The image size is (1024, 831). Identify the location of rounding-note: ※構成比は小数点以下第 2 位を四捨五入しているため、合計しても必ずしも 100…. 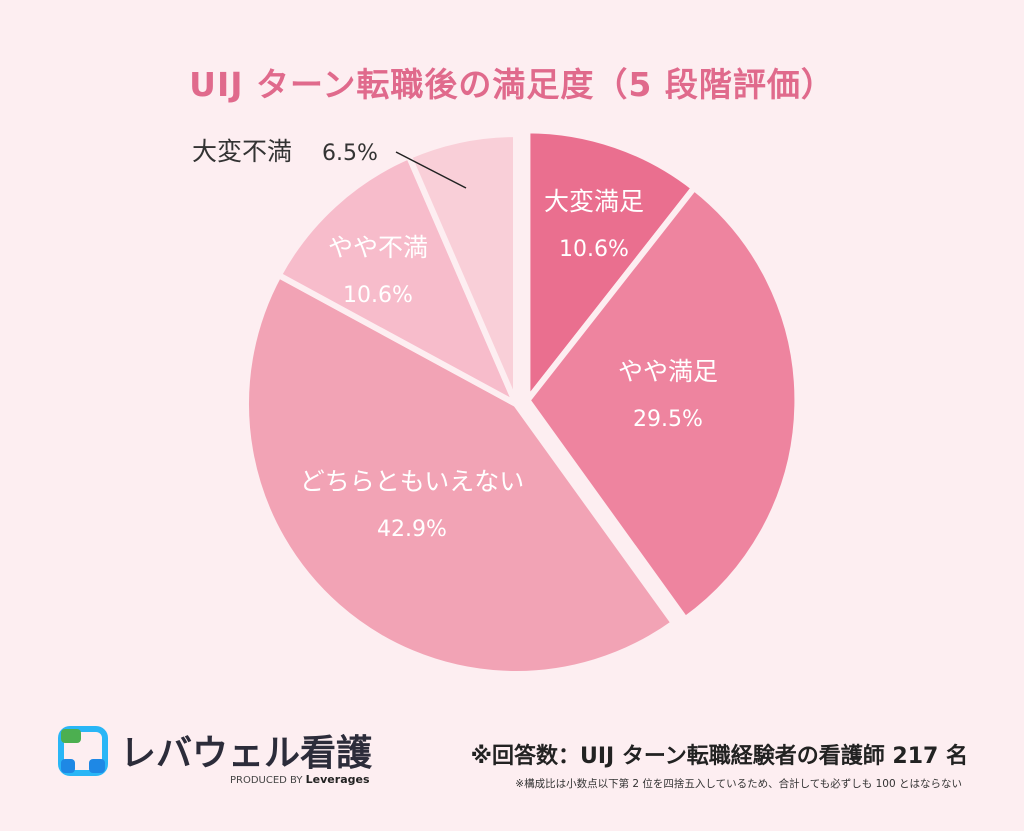
(738, 784).